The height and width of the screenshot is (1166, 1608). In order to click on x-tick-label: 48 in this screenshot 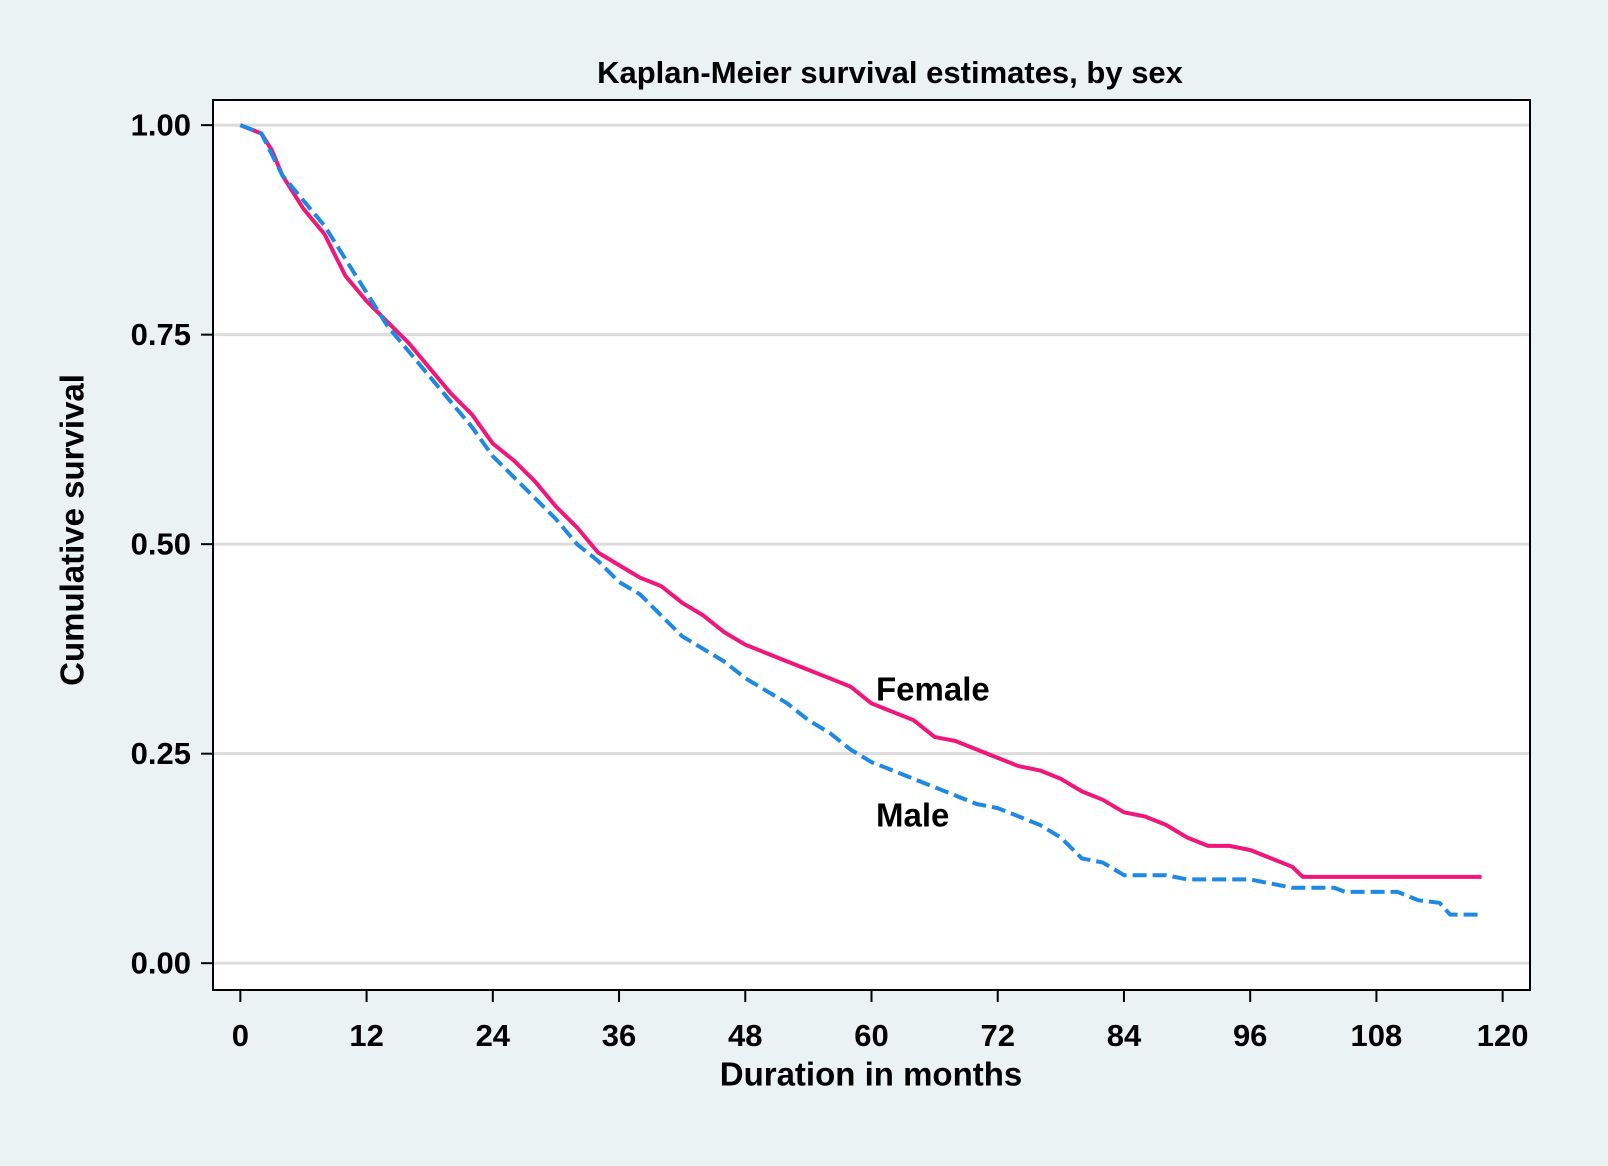, I will do `click(745, 1035)`.